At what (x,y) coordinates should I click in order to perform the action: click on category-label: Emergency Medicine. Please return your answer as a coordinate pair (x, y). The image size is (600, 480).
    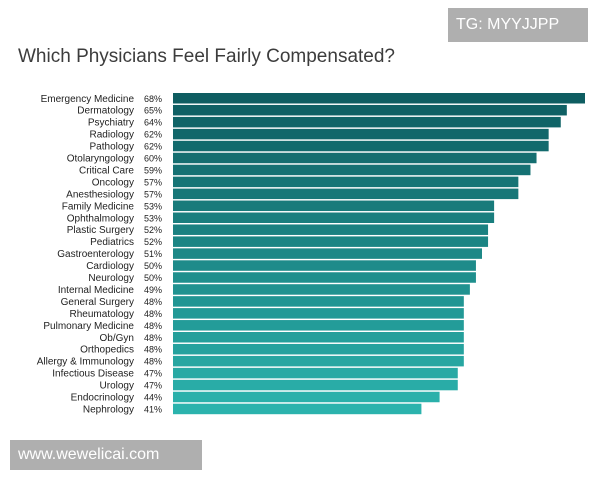
    Looking at the image, I should click on (88, 99).